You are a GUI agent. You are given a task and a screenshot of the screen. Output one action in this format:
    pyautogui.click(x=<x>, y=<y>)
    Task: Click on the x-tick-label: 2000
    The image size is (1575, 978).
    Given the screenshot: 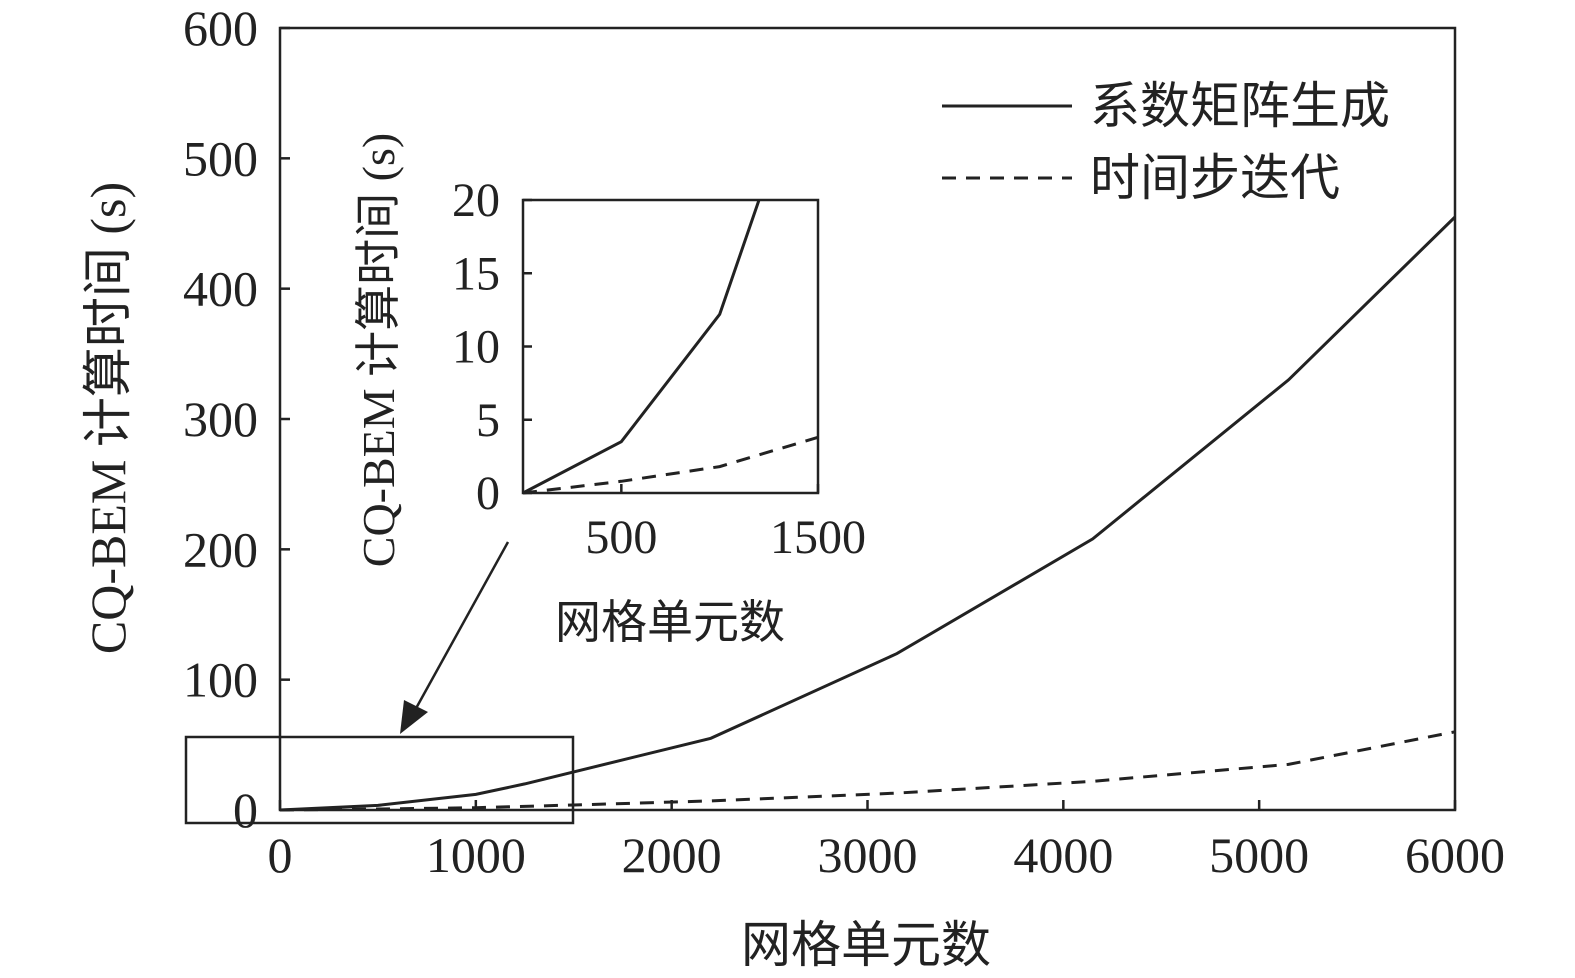 What is the action you would take?
    pyautogui.click(x=672, y=855)
    